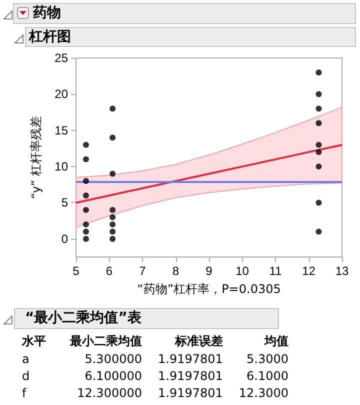 This screenshot has width=360, height=405. I want to click on text: 5.300000, so click(113, 358).